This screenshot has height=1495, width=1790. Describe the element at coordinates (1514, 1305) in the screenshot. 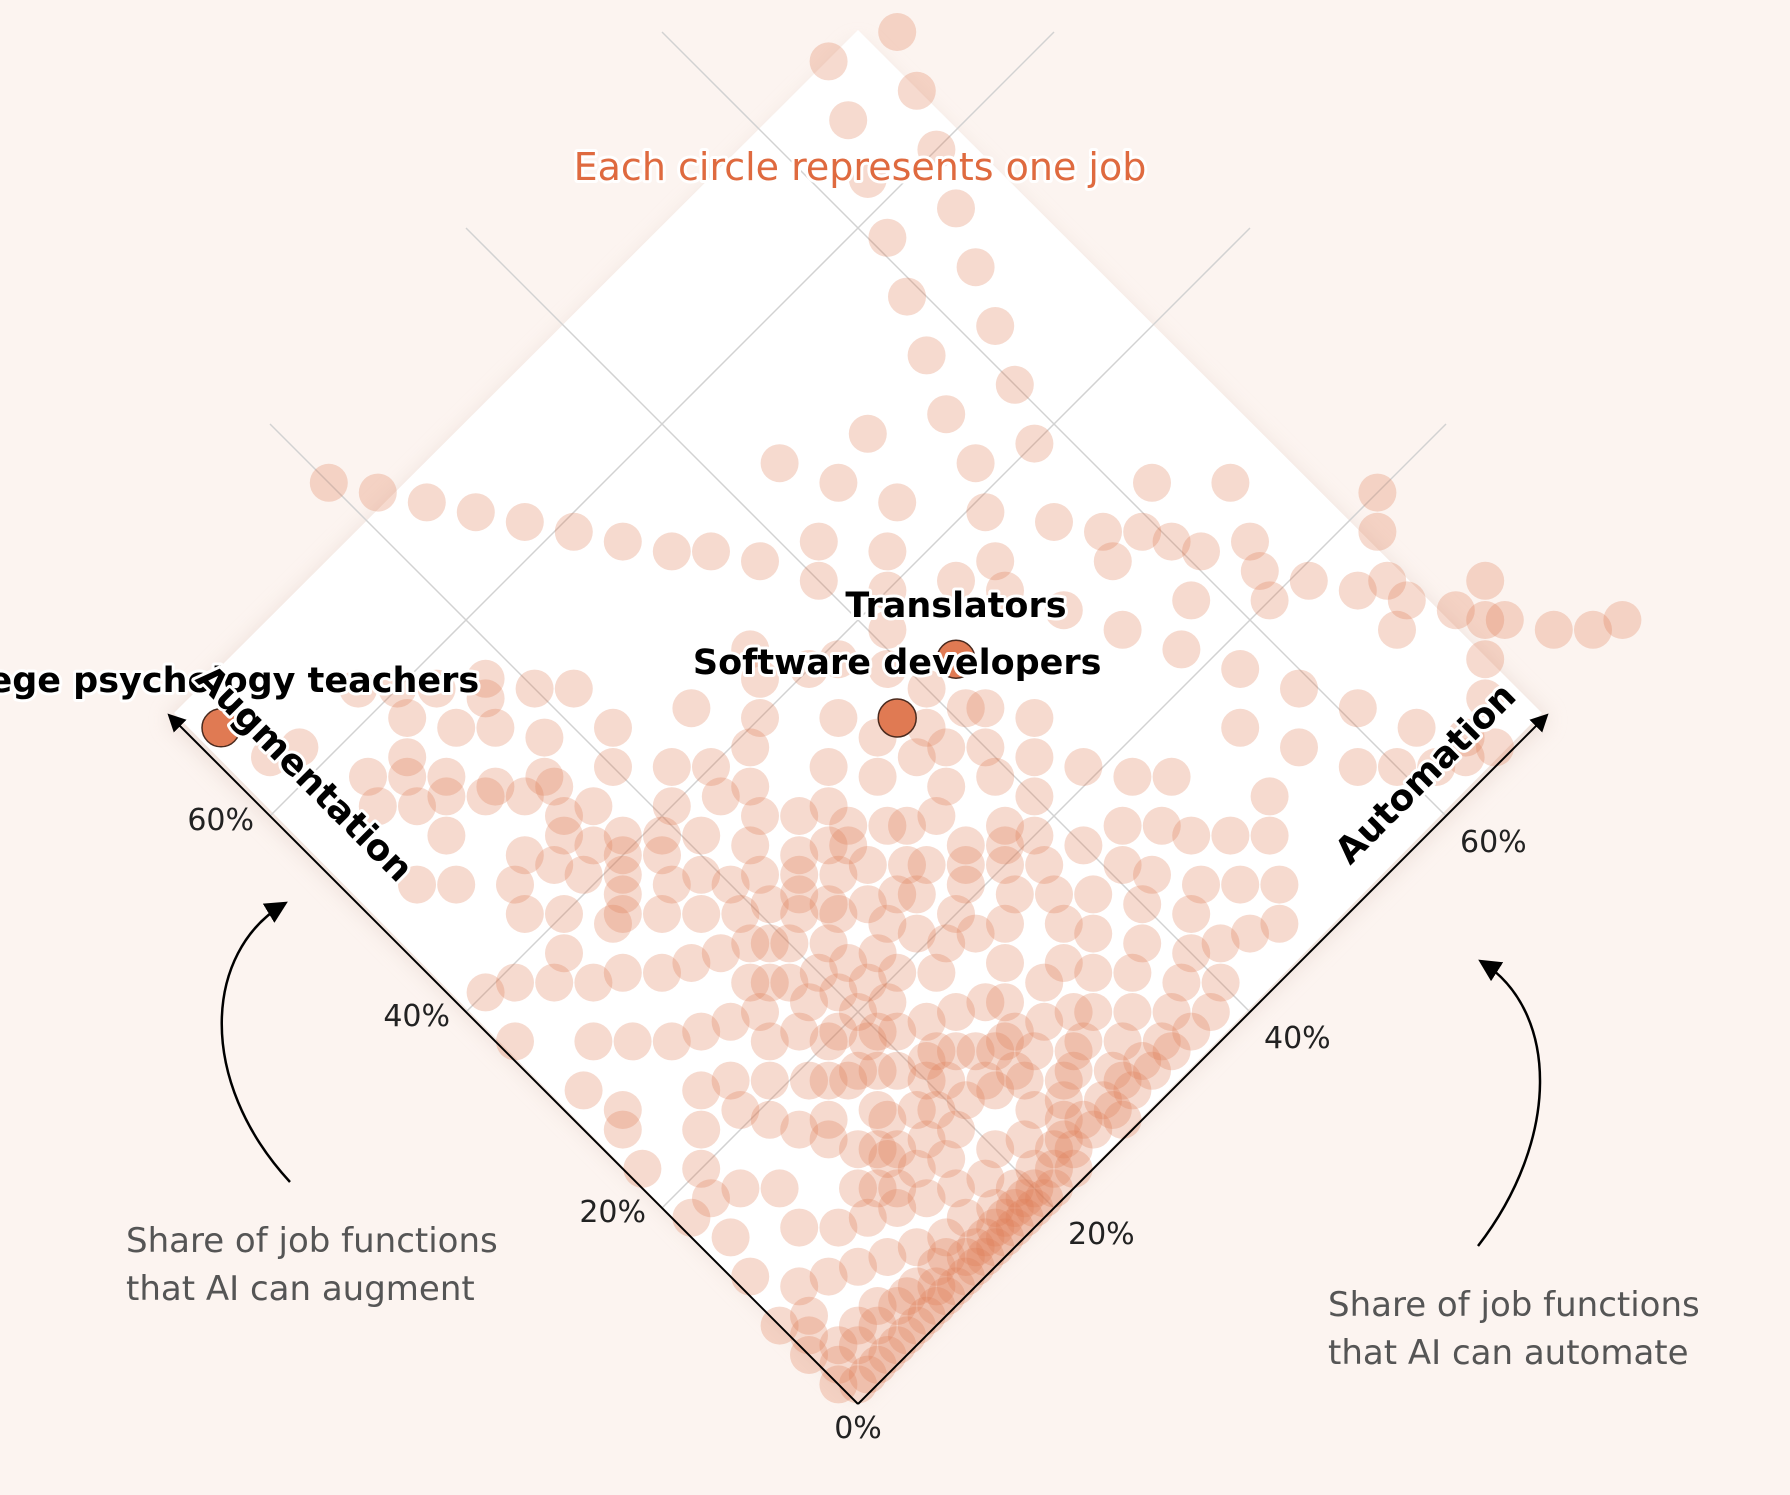

I see `automate-note-line1: Share of job functions` at that location.